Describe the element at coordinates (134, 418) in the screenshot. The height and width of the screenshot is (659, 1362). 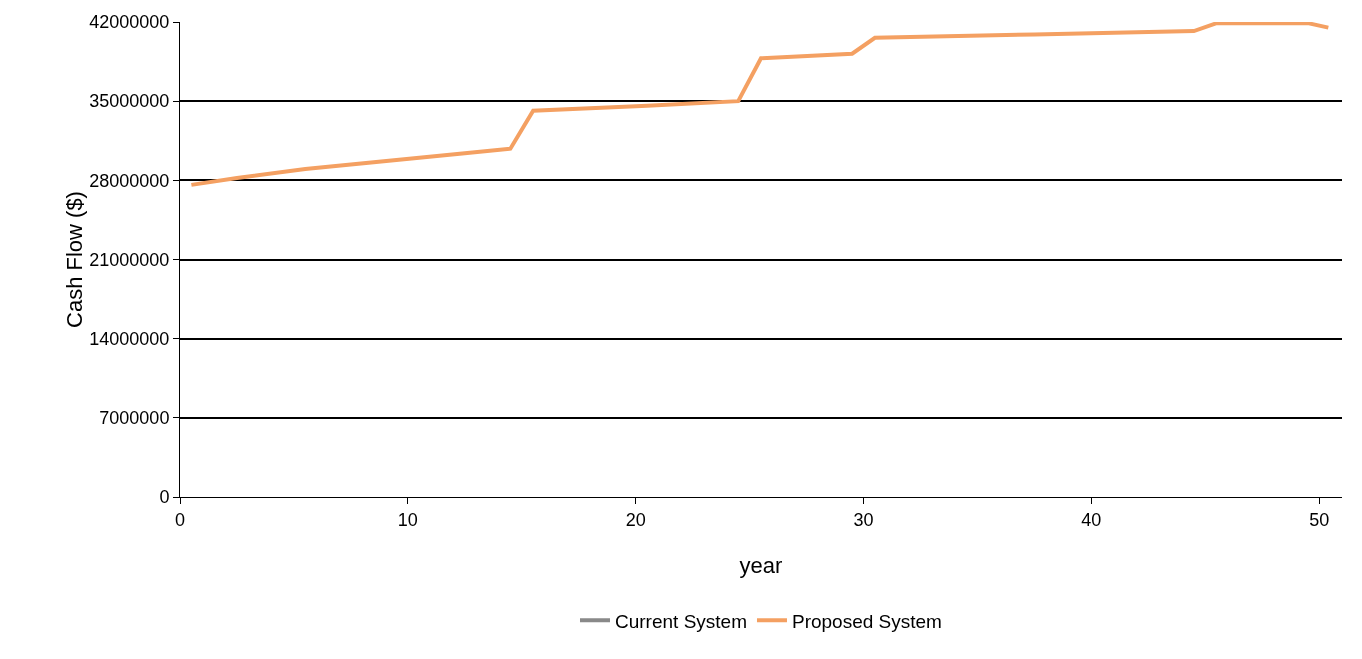
I see `y-tick-label: 7000000` at that location.